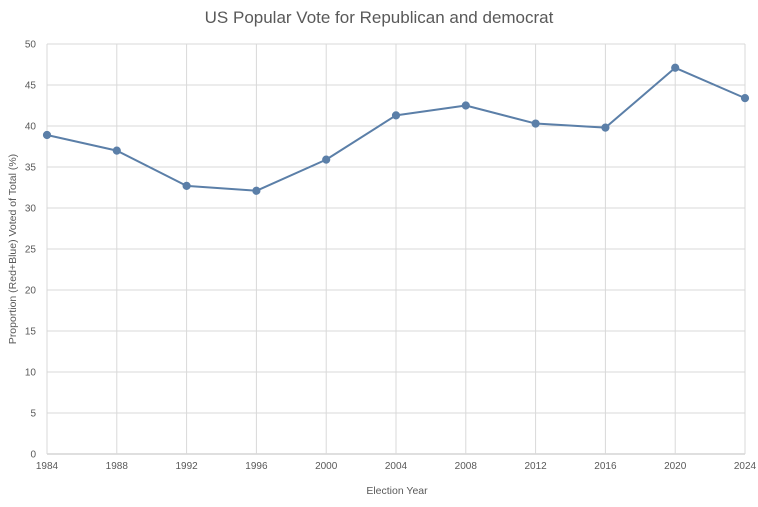 The image size is (758, 507). I want to click on y-tick-label: 45, so click(31, 86).